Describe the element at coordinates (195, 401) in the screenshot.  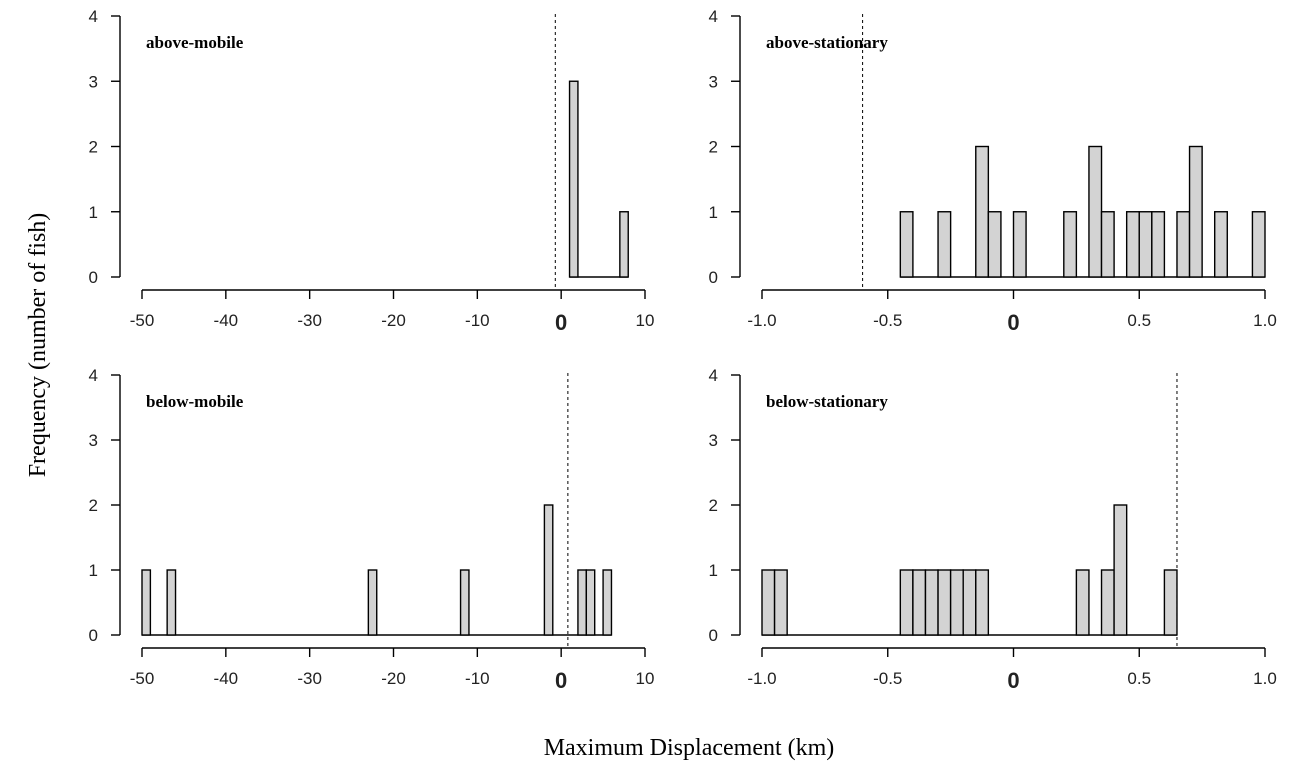
I see `panel-title: below-mobile` at that location.